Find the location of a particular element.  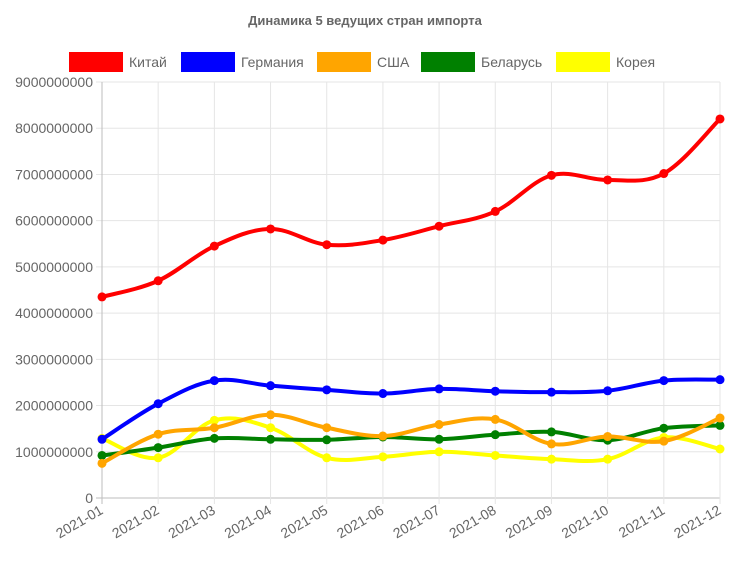

y-tick-label: 3000000000 is located at coordinates (54, 359).